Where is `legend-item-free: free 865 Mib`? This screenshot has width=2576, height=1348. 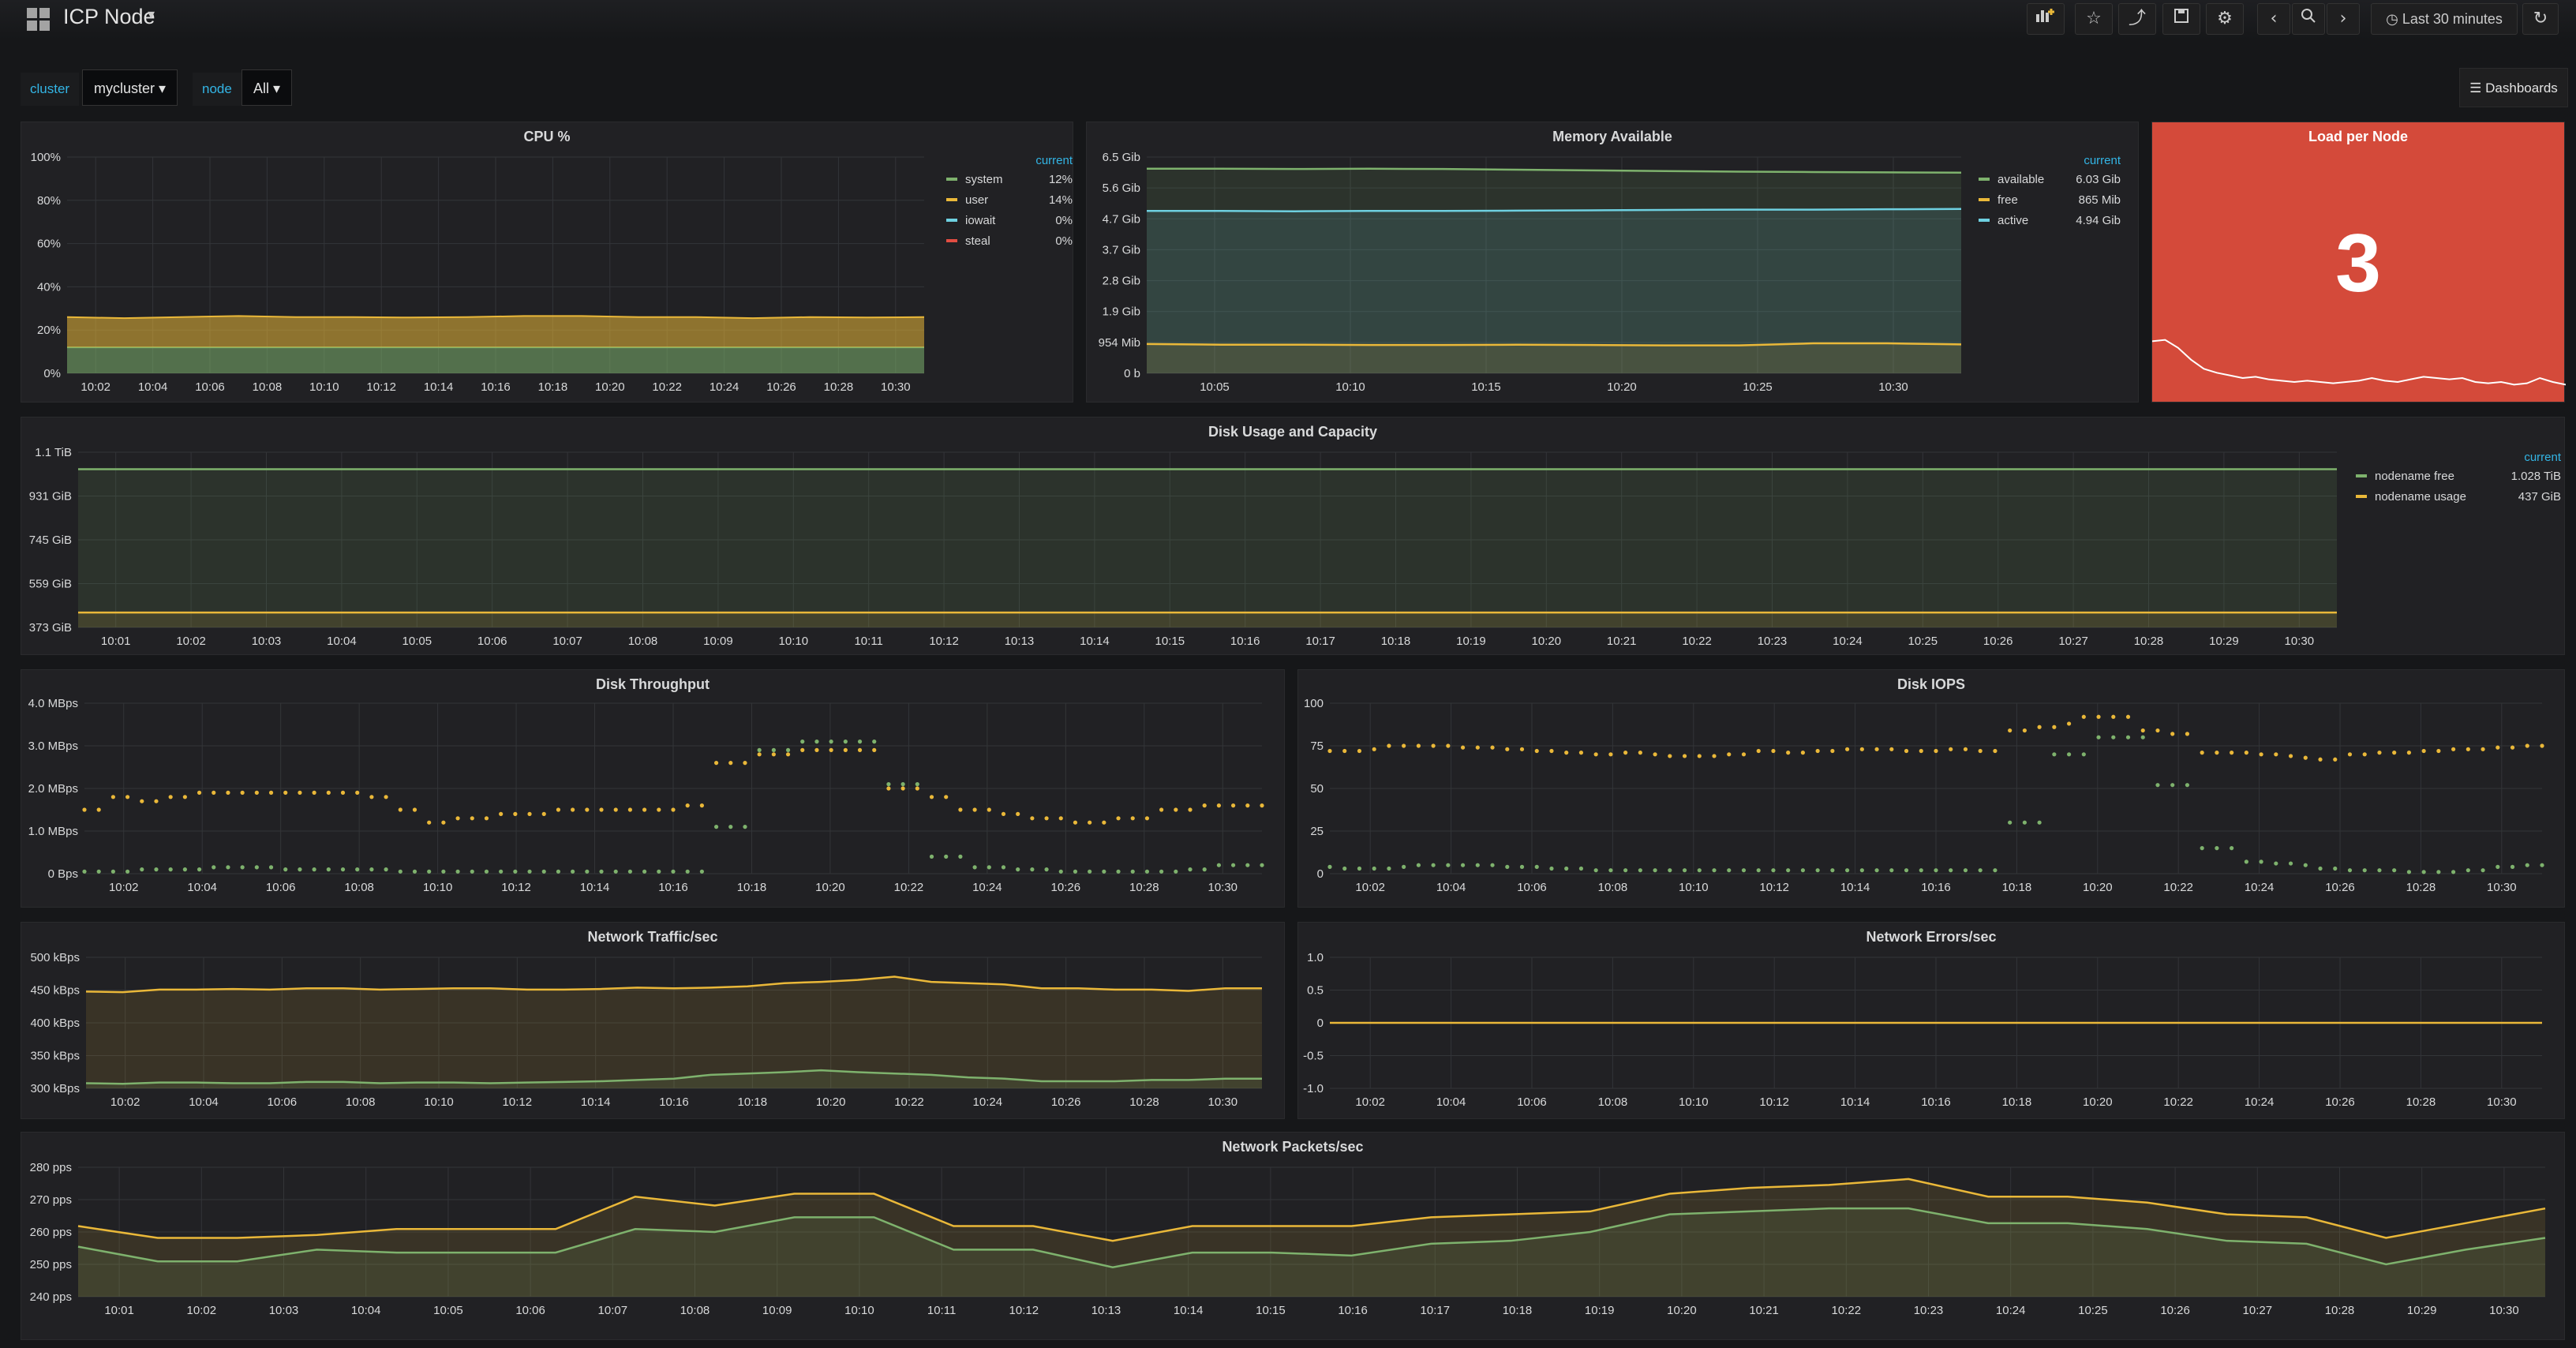
legend-item-free: free 865 Mib is located at coordinates (2050, 199).